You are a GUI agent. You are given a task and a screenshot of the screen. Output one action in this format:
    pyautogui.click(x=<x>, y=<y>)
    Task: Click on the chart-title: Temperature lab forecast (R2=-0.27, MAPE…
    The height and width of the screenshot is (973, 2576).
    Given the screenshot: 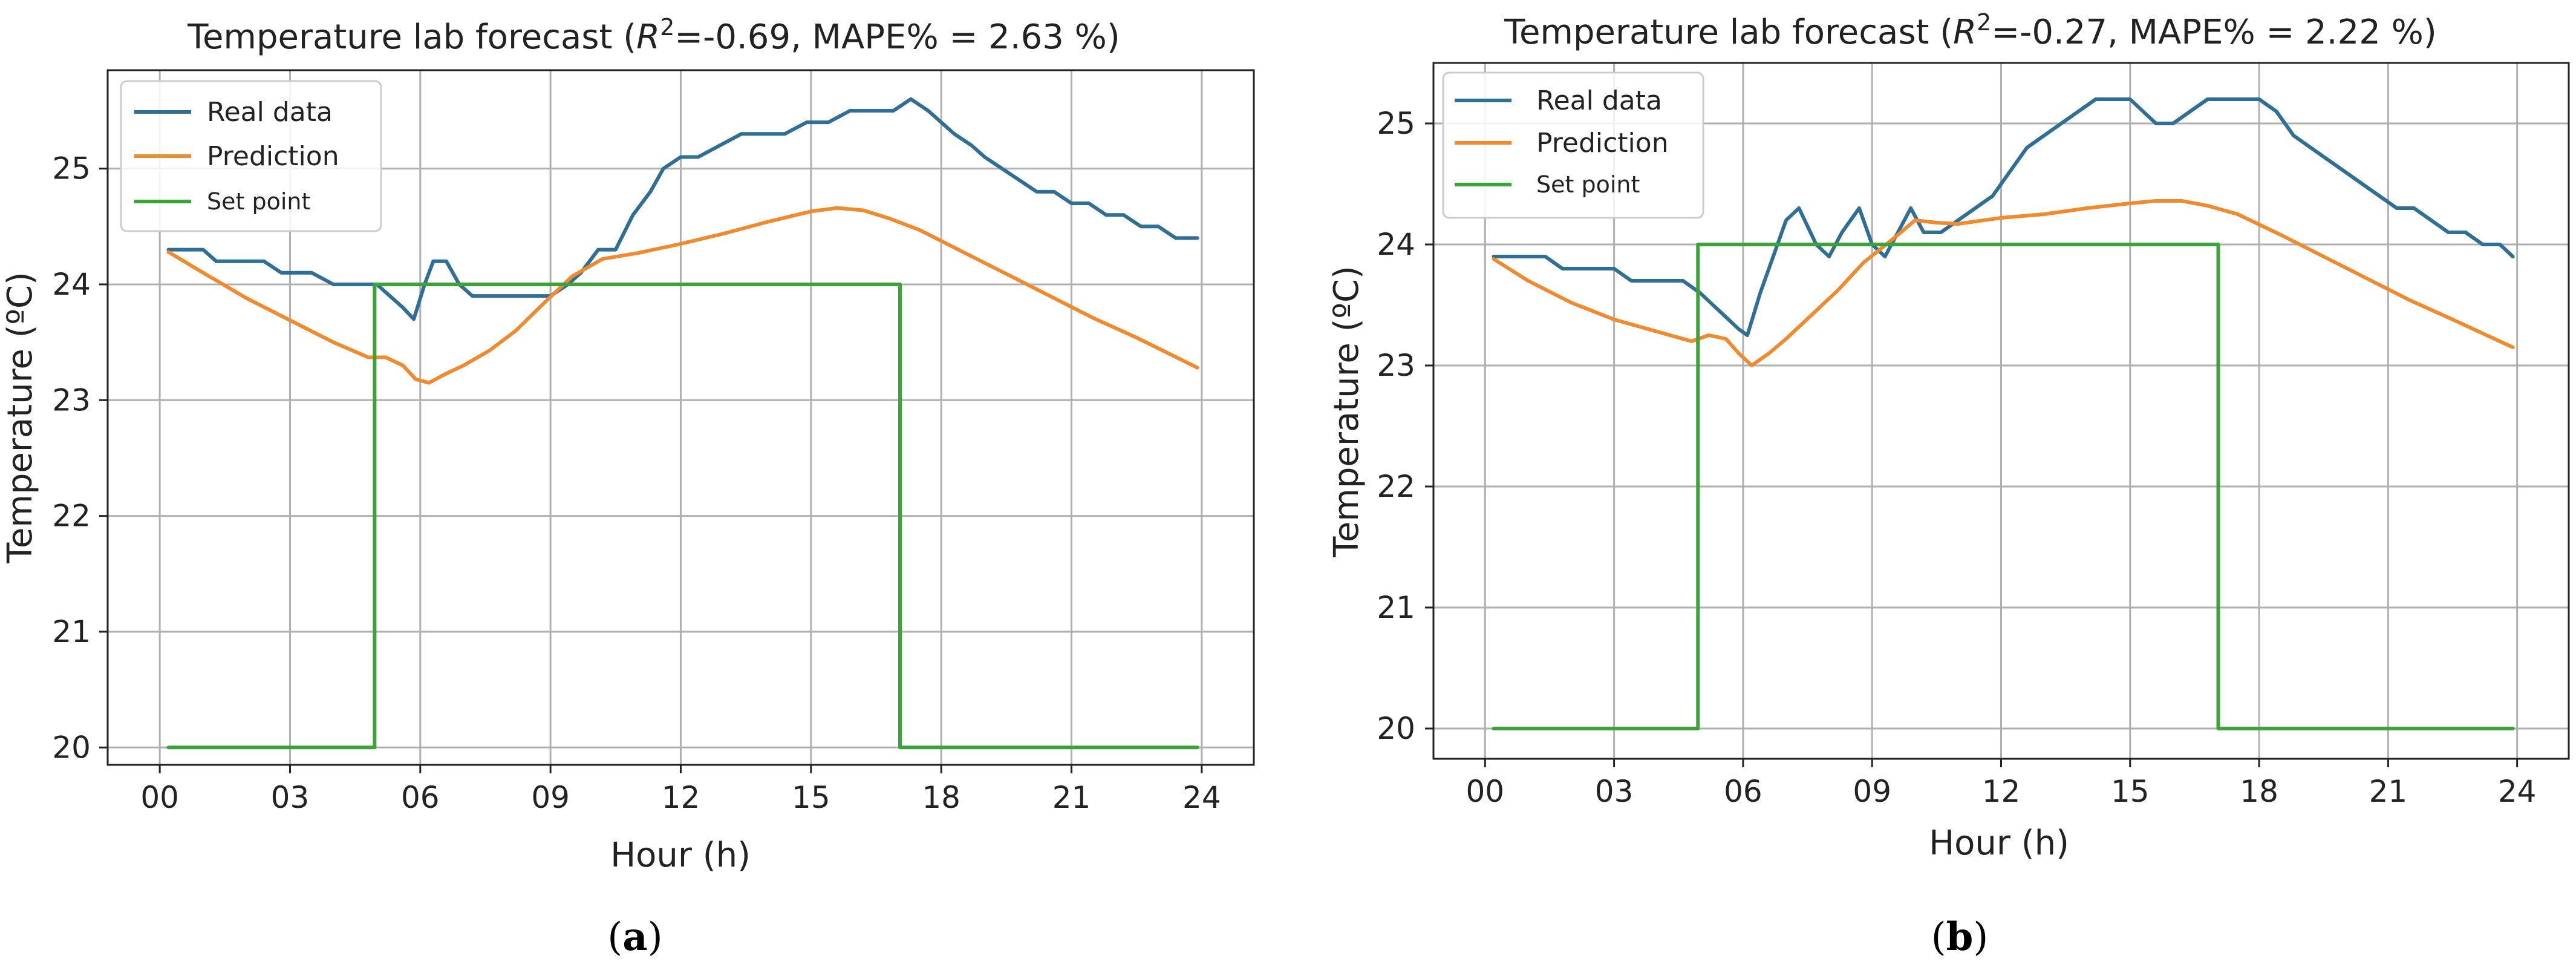 What is the action you would take?
    pyautogui.click(x=1970, y=30)
    